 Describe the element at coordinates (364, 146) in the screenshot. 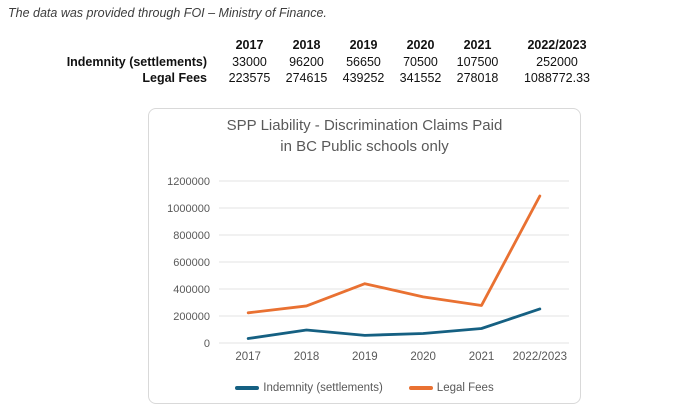

I see `chart-title-line-2: in BC Public schools only` at that location.